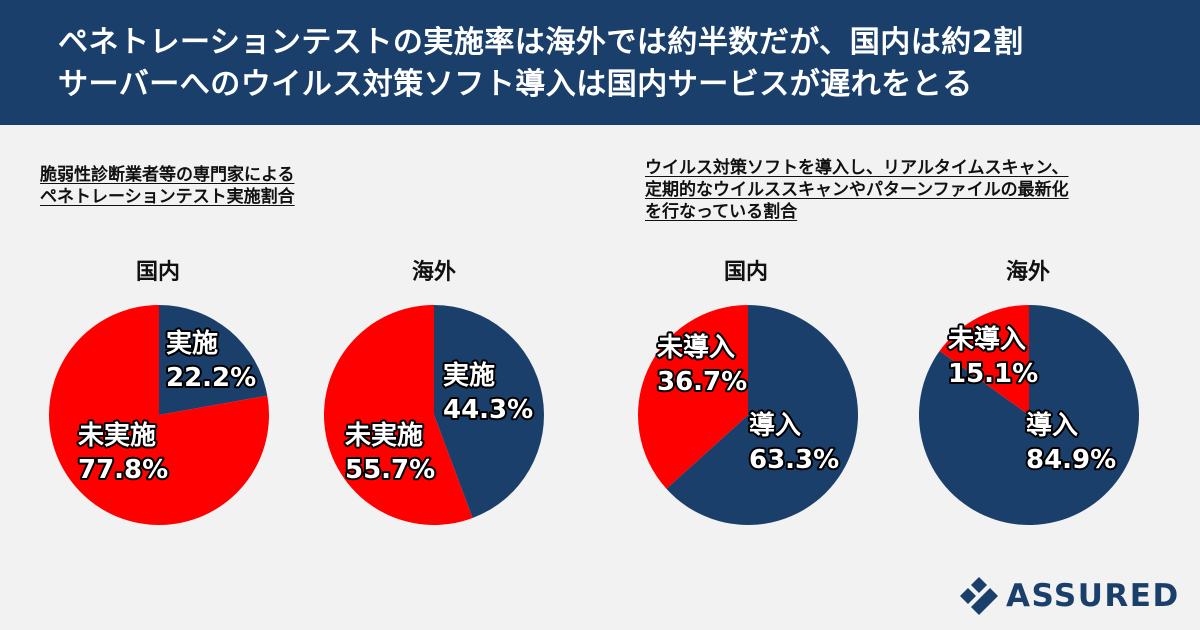  I want to click on slice-value-label: 84.9%, so click(1071, 460).